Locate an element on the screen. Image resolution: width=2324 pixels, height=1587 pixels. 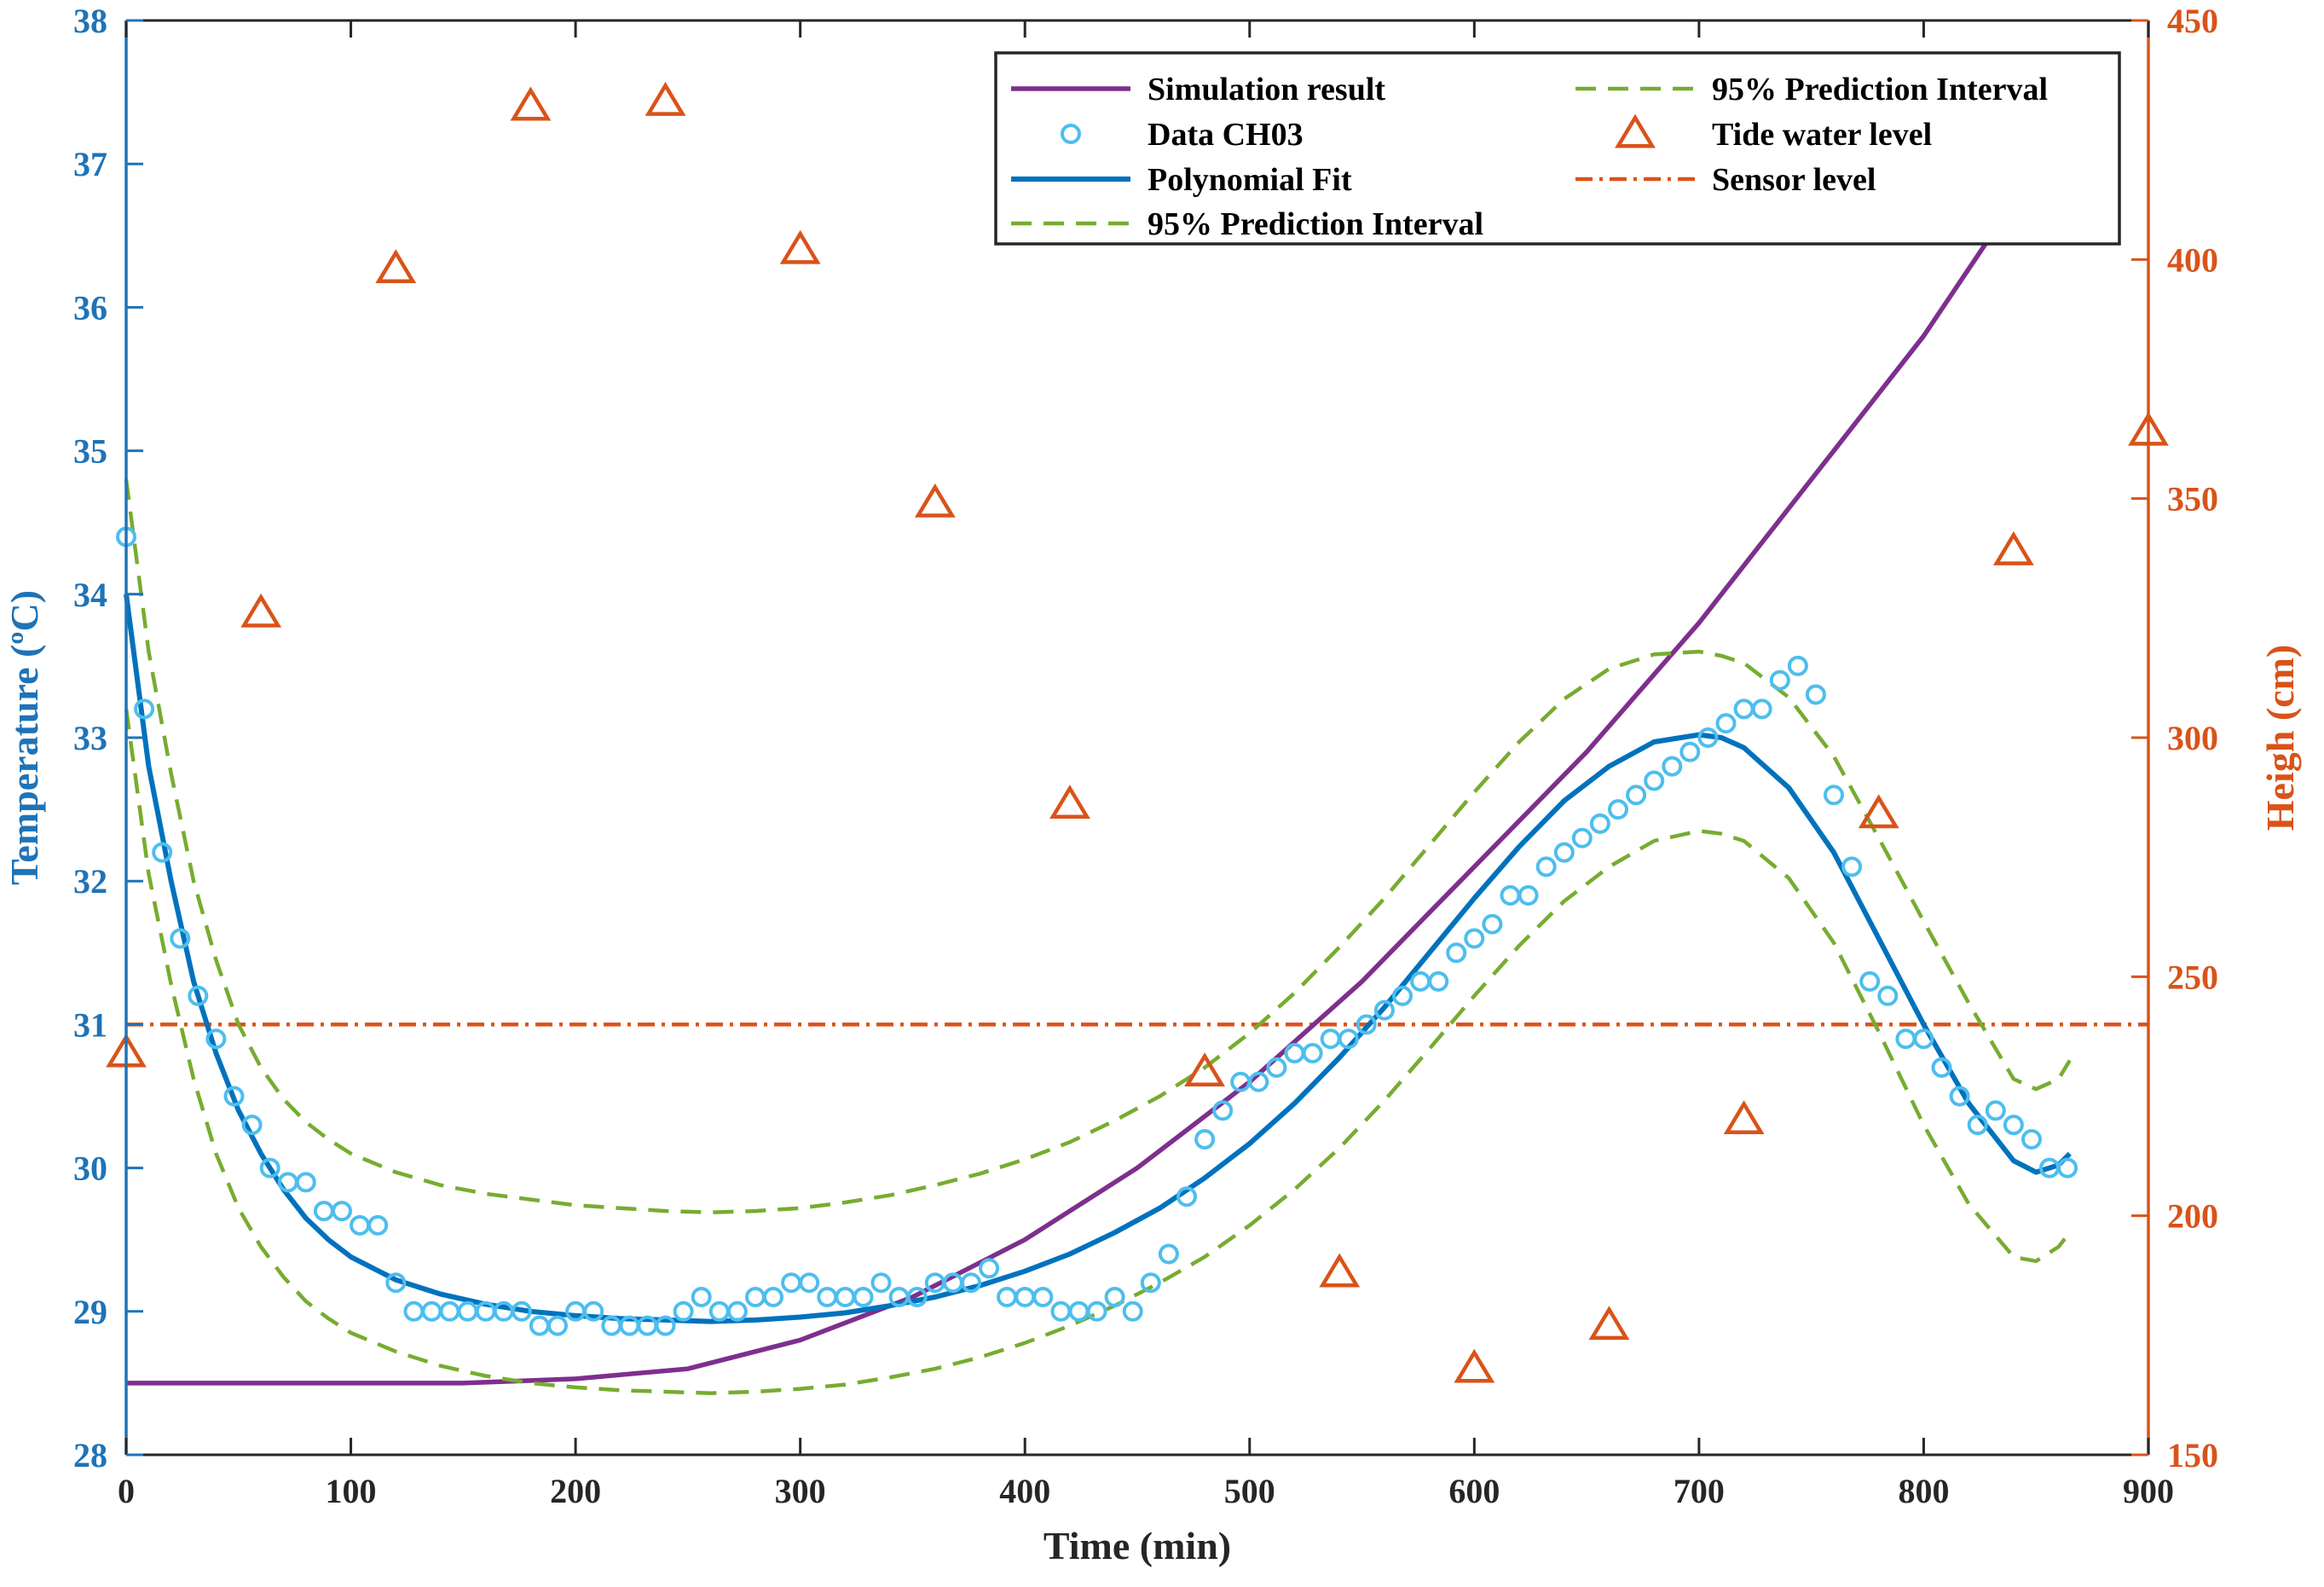
x-tick-label: 500 is located at coordinates (1250, 1491).